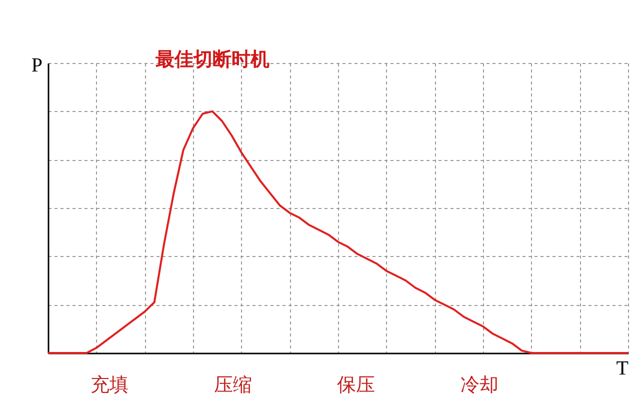 The height and width of the screenshot is (403, 640). Describe the element at coordinates (109, 385) in the screenshot. I see `text: 充填` at that location.